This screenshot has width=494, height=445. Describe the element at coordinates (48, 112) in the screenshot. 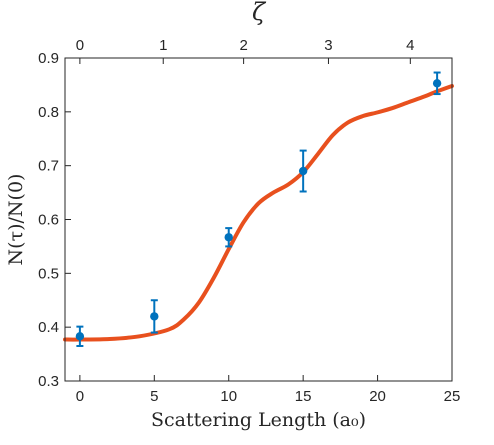

I see `y-tick-label: 0.8` at that location.